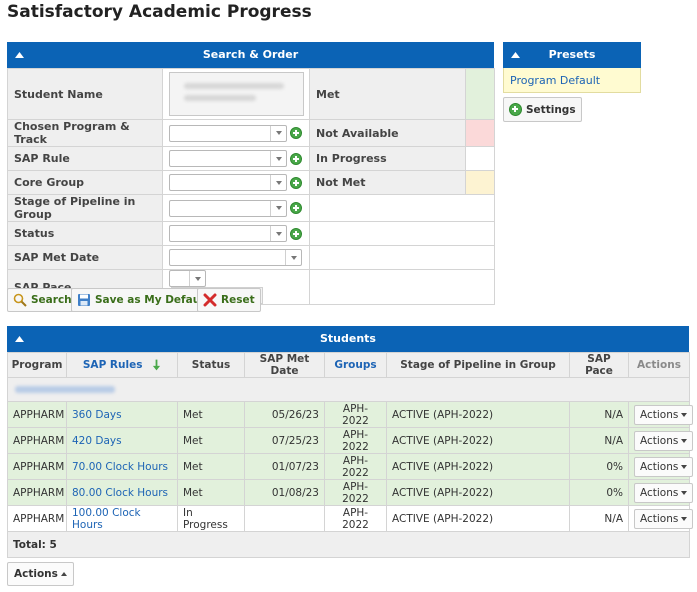 The width and height of the screenshot is (697, 592). What do you see at coordinates (387, 182) in the screenshot?
I see `legend-not-met-label: Not Met` at bounding box center [387, 182].